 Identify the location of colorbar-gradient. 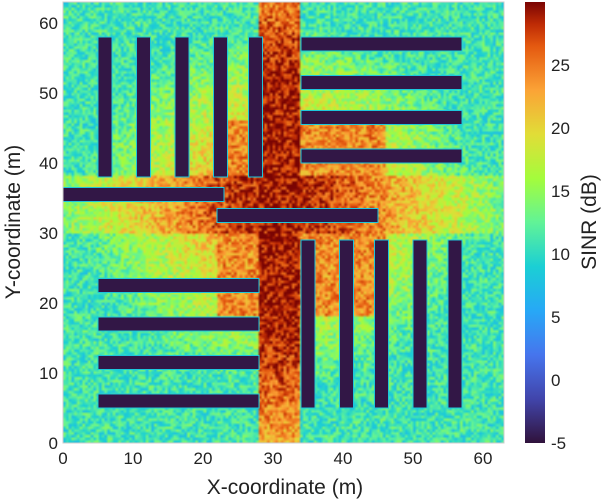
(535, 222).